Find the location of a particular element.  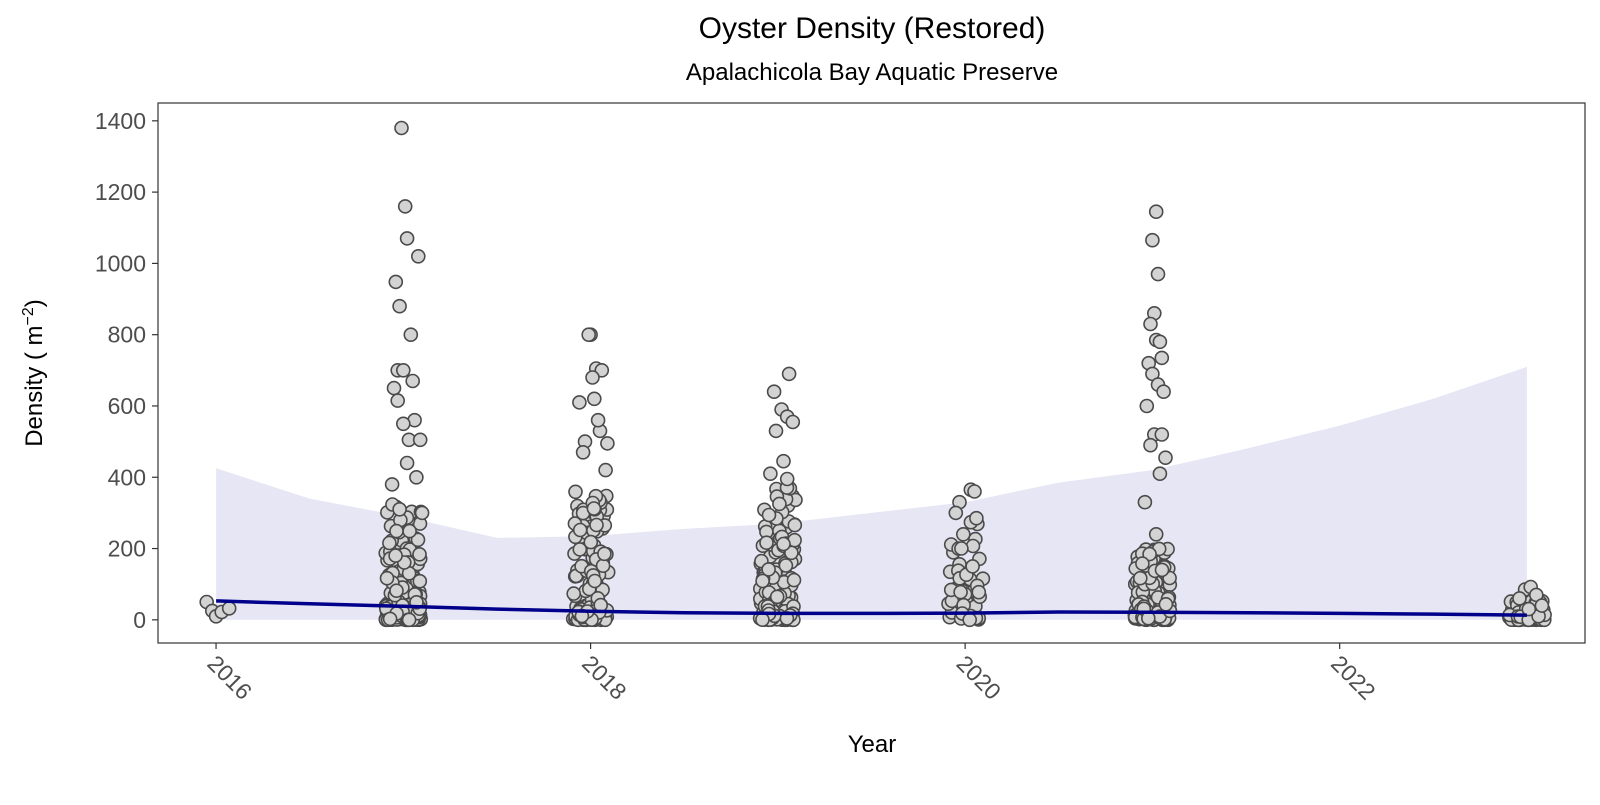

y-axis-title: Density ( m−2) is located at coordinates (34, 373).